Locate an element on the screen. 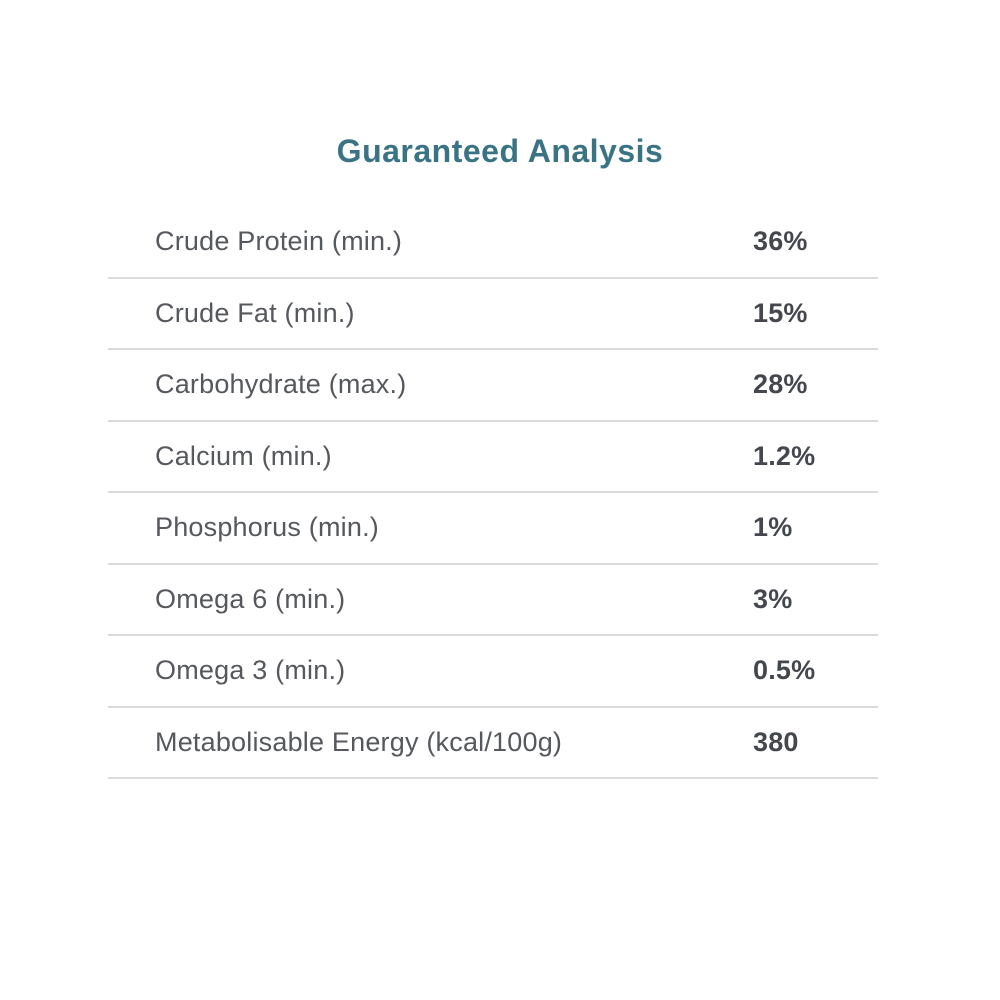 Image resolution: width=1000 pixels, height=1000 pixels. row-label: Crude Protein (min.) is located at coordinates (279, 241).